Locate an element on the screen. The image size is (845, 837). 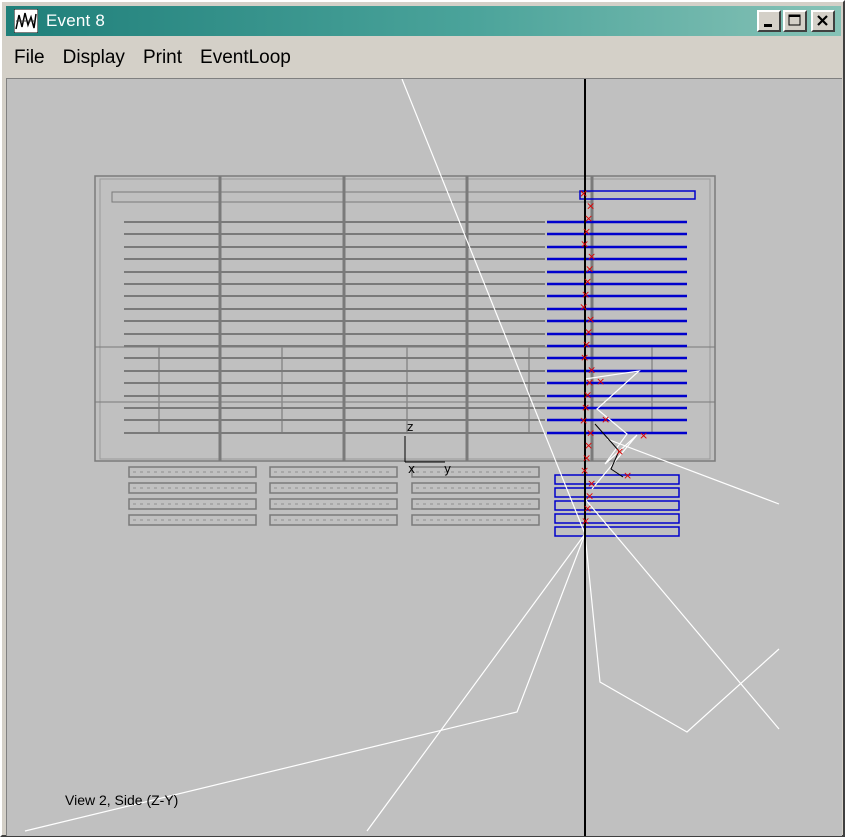
hit-marker-2: × is located at coordinates (588, 218).